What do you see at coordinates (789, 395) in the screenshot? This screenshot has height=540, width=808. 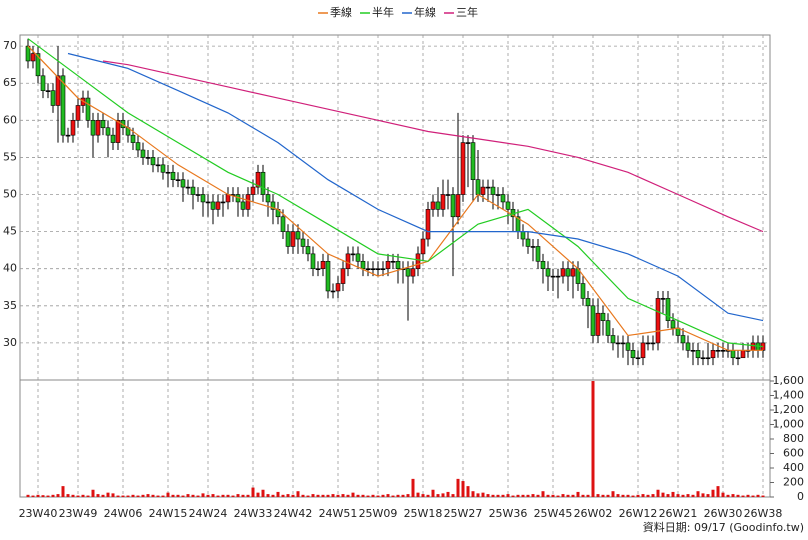 I see `volume-tick-label: 1,400` at bounding box center [789, 395].